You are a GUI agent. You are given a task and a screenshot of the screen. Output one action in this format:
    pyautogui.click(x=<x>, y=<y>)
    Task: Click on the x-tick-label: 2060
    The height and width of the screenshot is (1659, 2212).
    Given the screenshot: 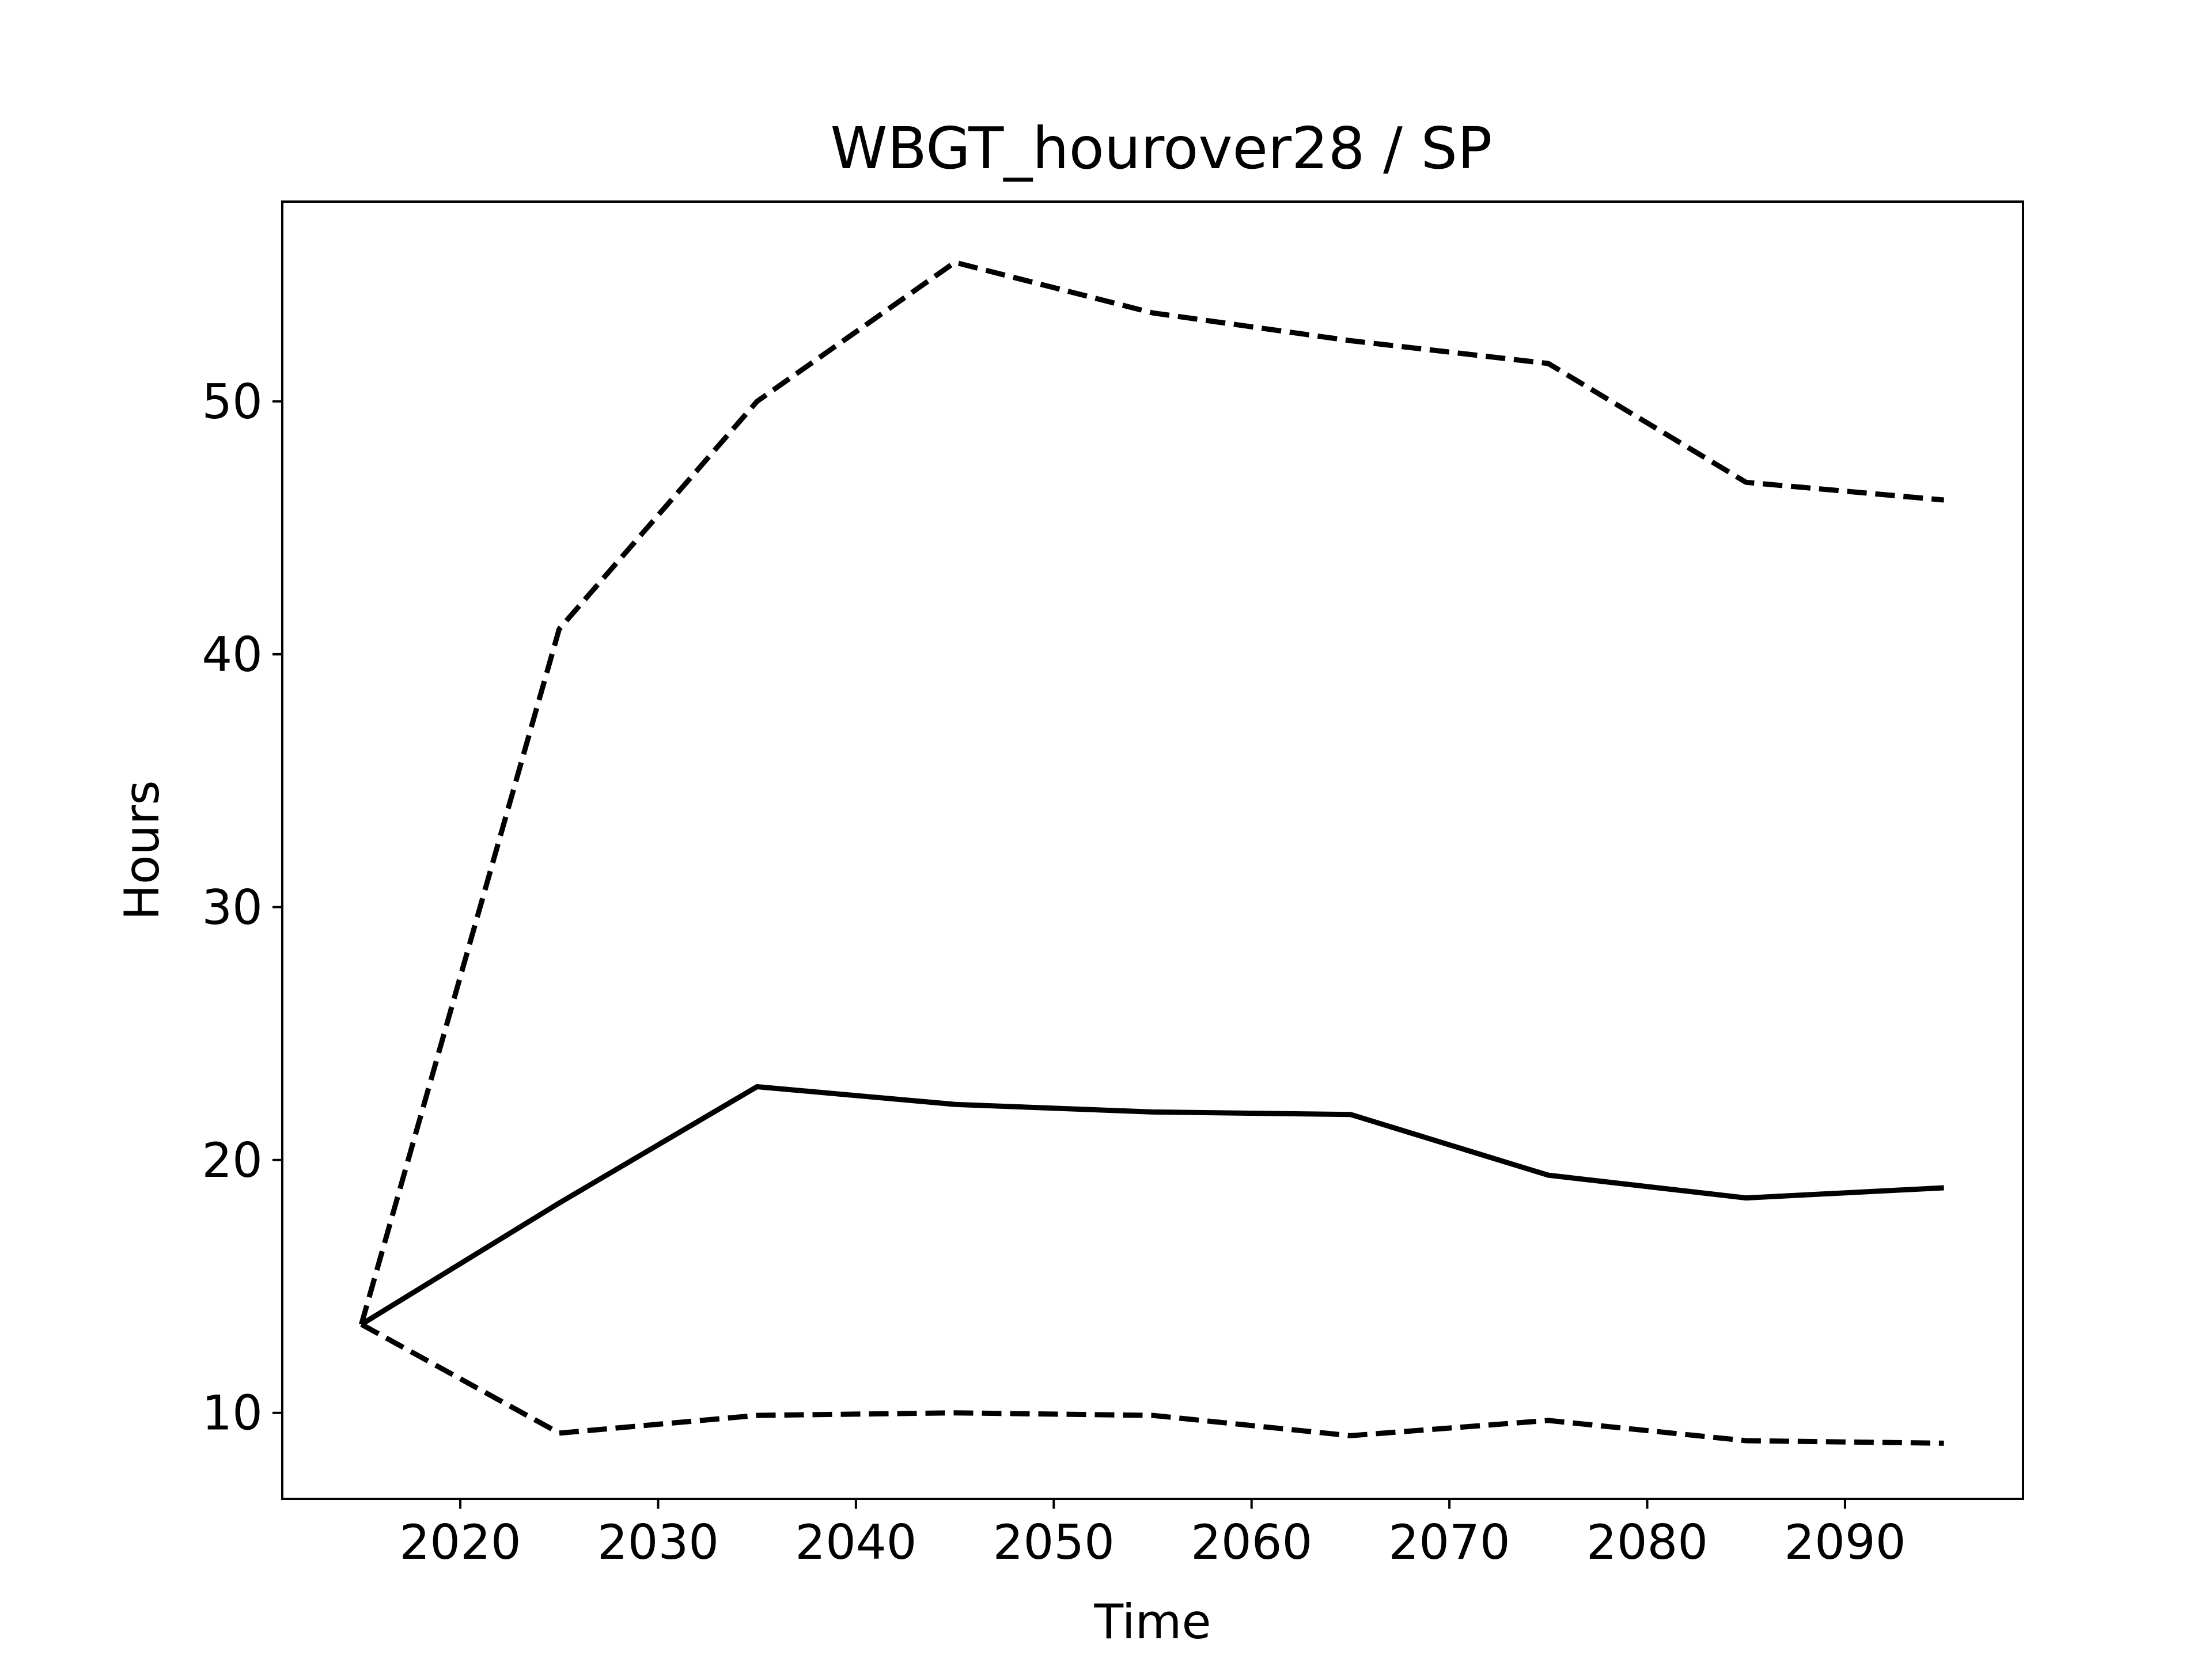 What is the action you would take?
    pyautogui.click(x=1251, y=1542)
    